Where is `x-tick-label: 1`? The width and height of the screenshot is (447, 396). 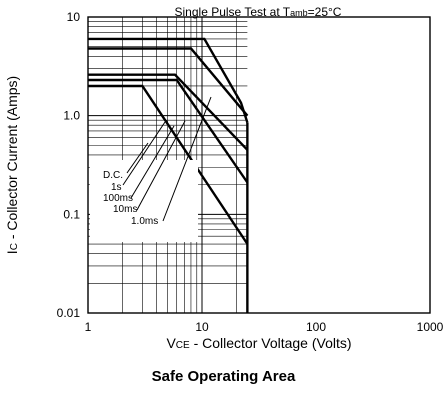
x-tick-label: 1 is located at coordinates (88, 327).